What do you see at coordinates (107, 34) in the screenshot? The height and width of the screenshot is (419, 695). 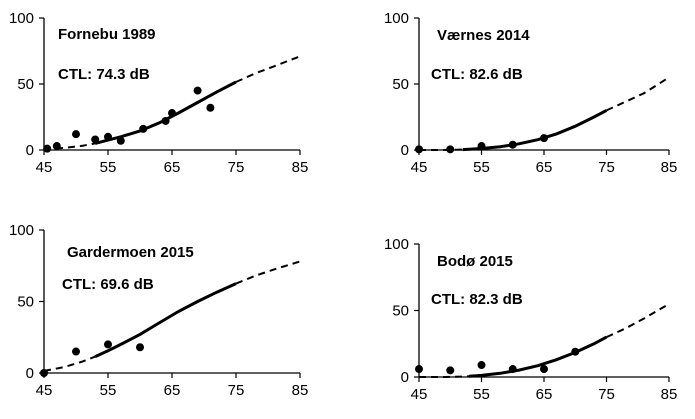 I see `panel-title: Fornebu 1989` at bounding box center [107, 34].